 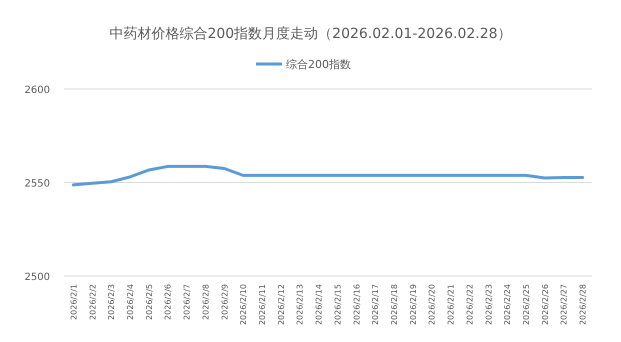 What do you see at coordinates (337, 305) in the screenshot?
I see `x-tick-label: 2026/2/15` at bounding box center [337, 305].